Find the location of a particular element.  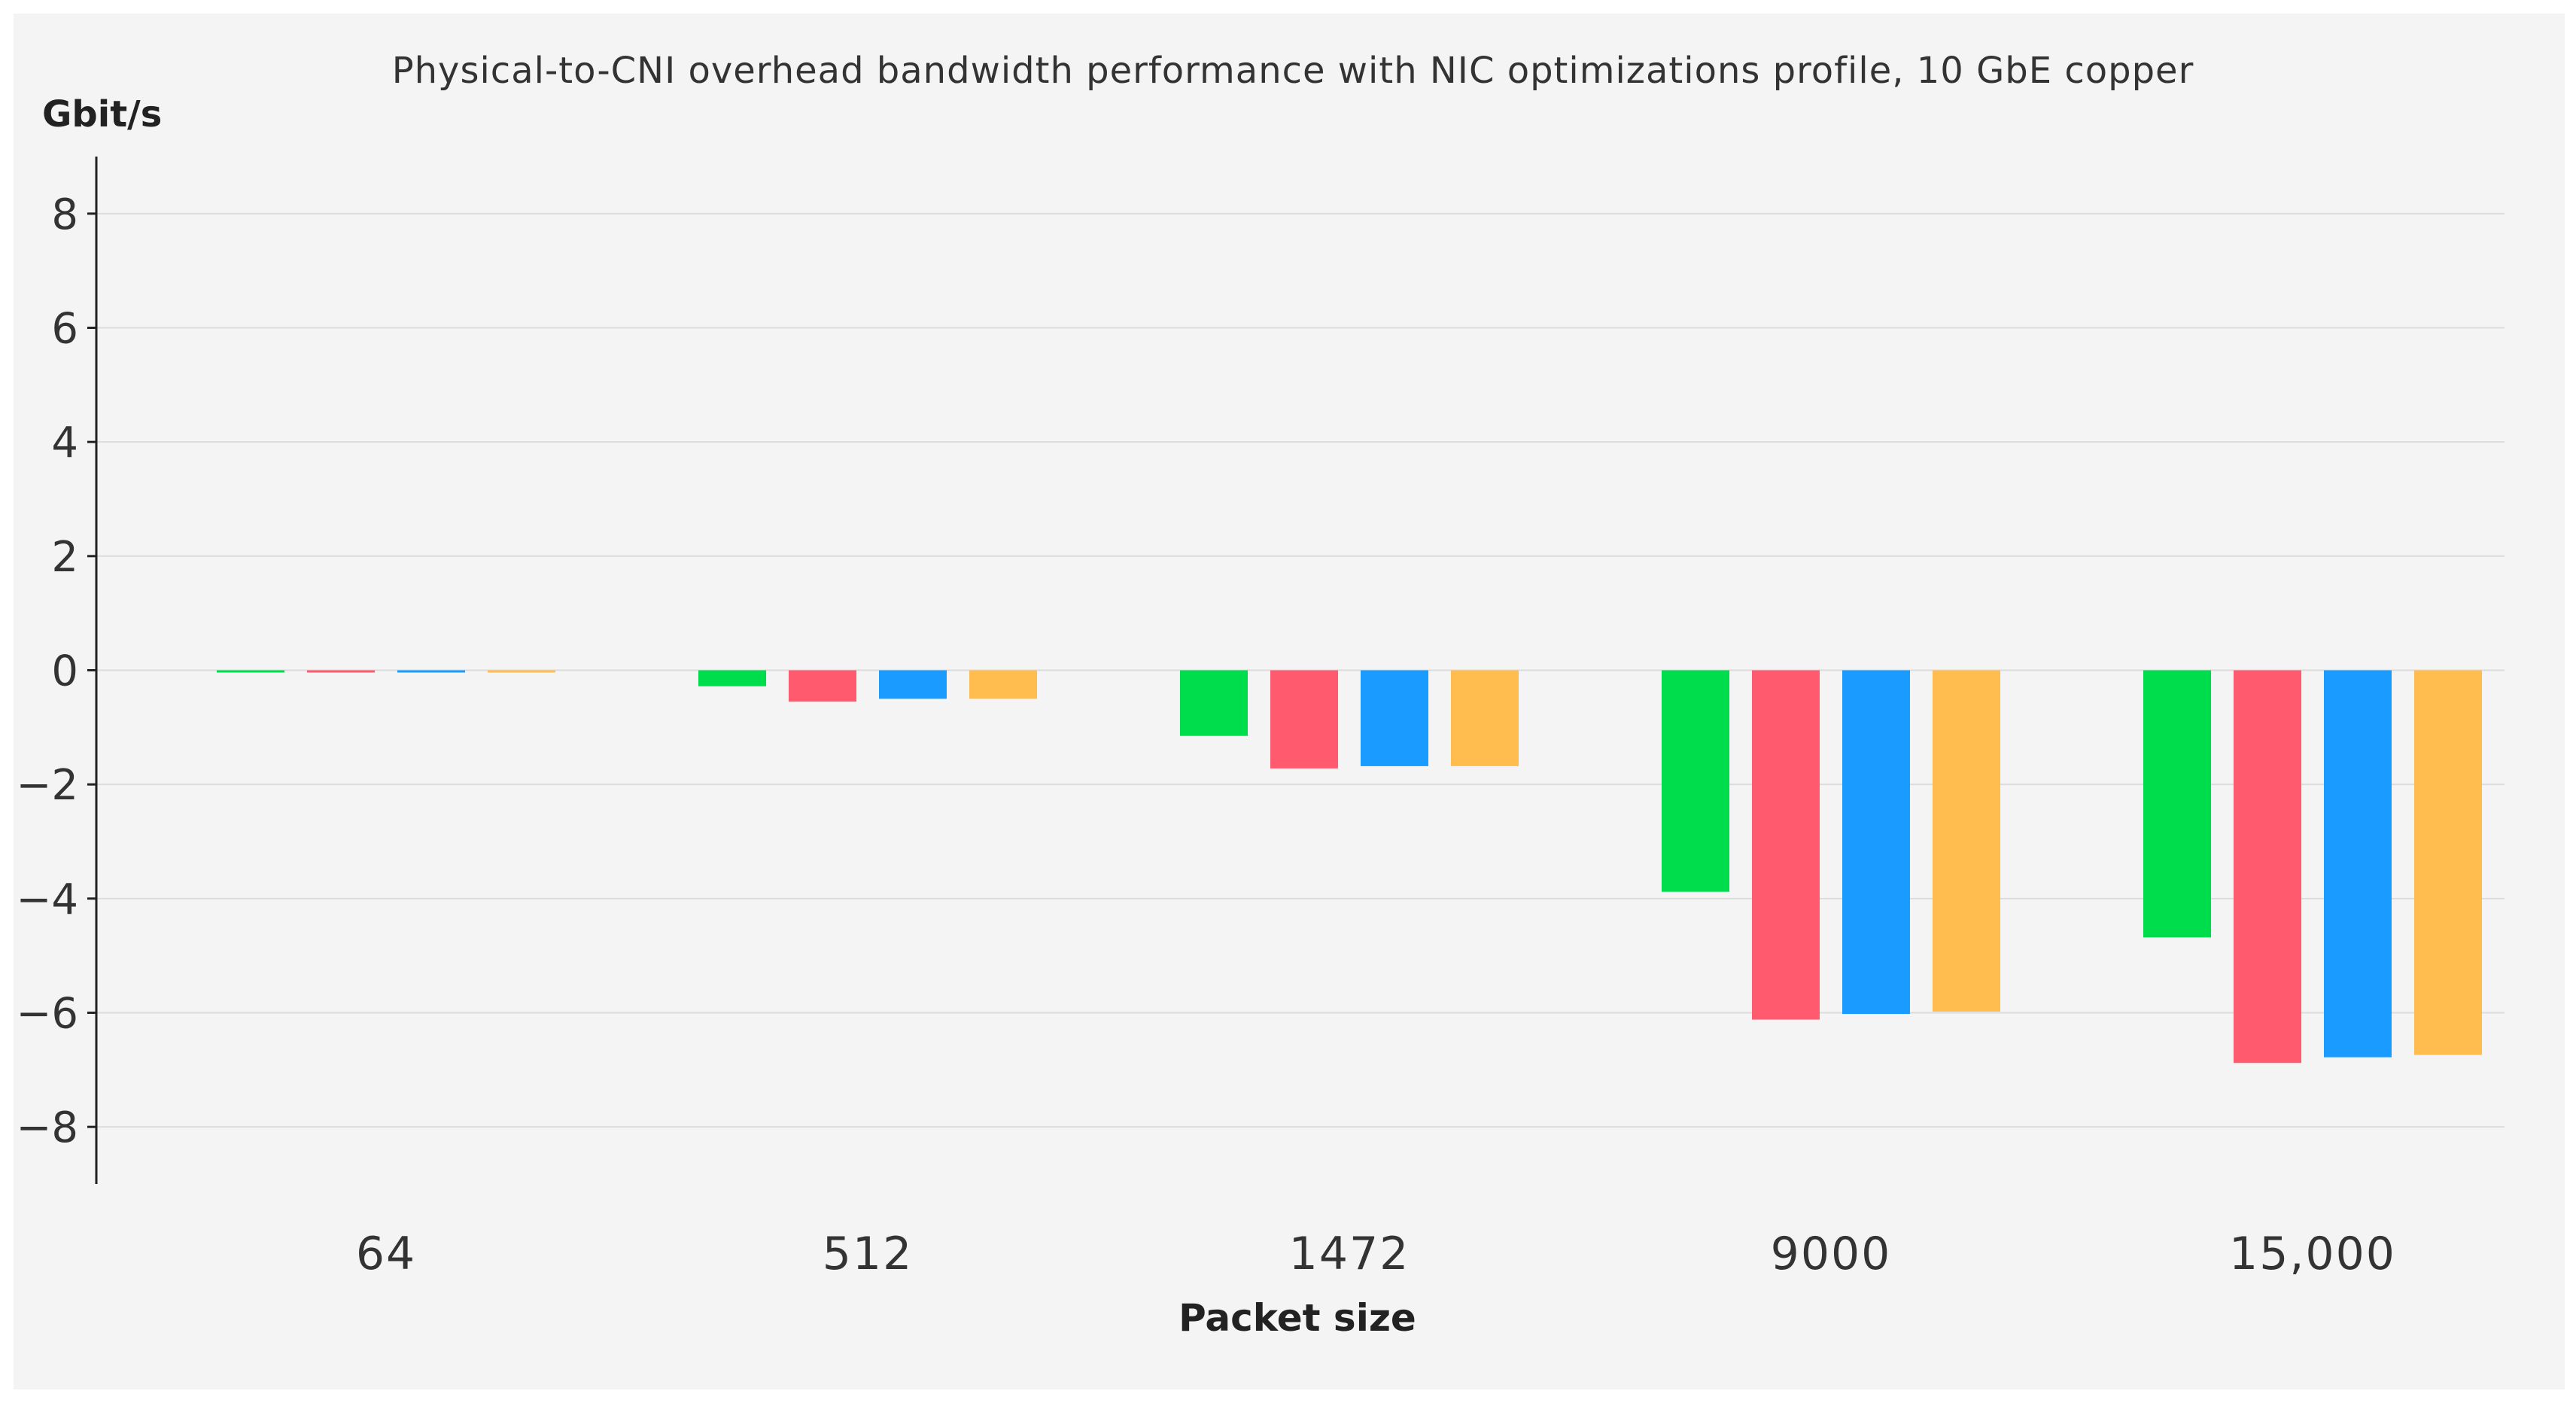

x-category-label: 512 is located at coordinates (868, 1254).